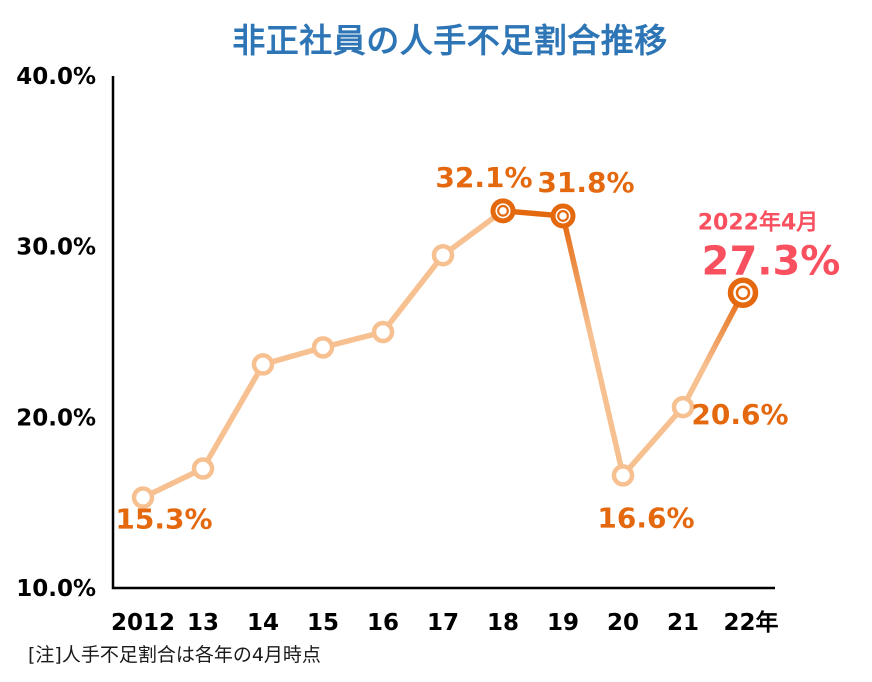 The height and width of the screenshot is (682, 872). I want to click on x-tick-2014: 14, so click(263, 623).